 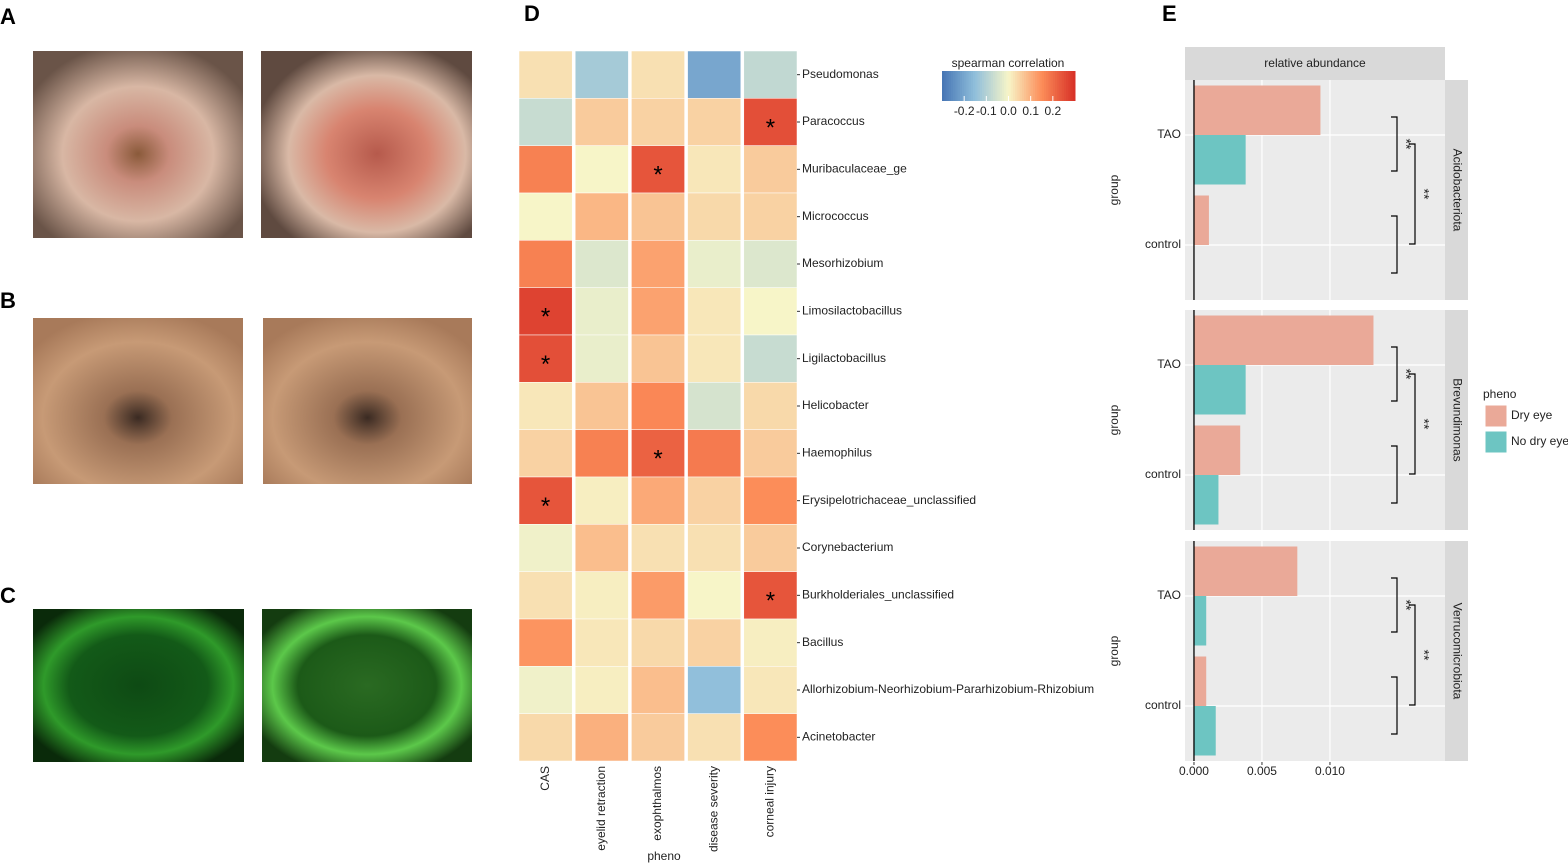 I want to click on row-label: Haemophilus, so click(x=837, y=453).